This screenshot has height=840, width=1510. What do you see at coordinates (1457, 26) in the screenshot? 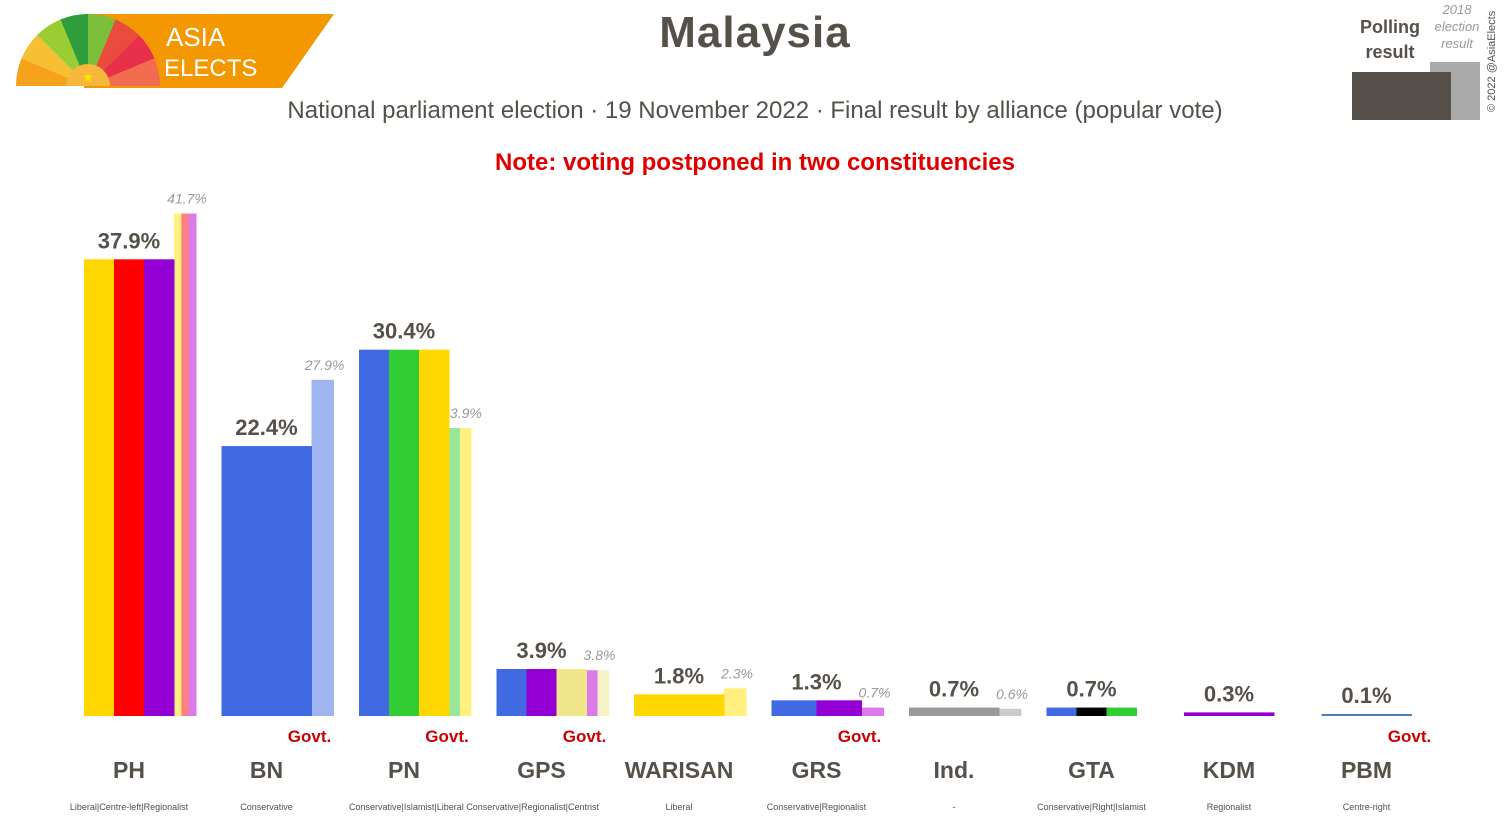
I see `legend-previous-line2: election` at bounding box center [1457, 26].